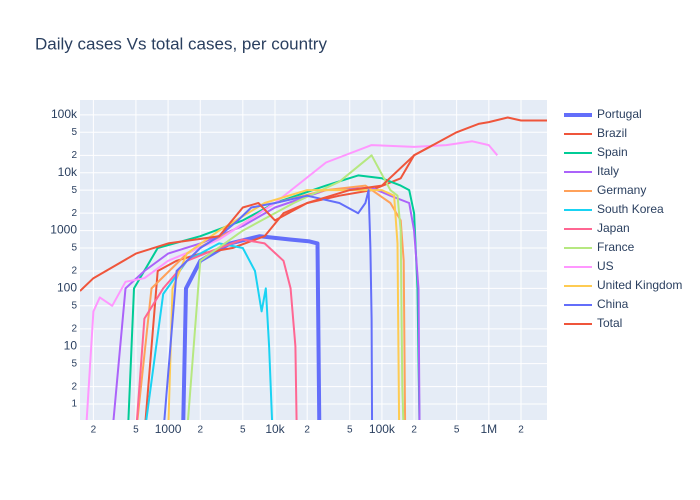 The width and height of the screenshot is (700, 500). Describe the element at coordinates (382, 429) in the screenshot. I see `x-tick-label: 100k` at that location.